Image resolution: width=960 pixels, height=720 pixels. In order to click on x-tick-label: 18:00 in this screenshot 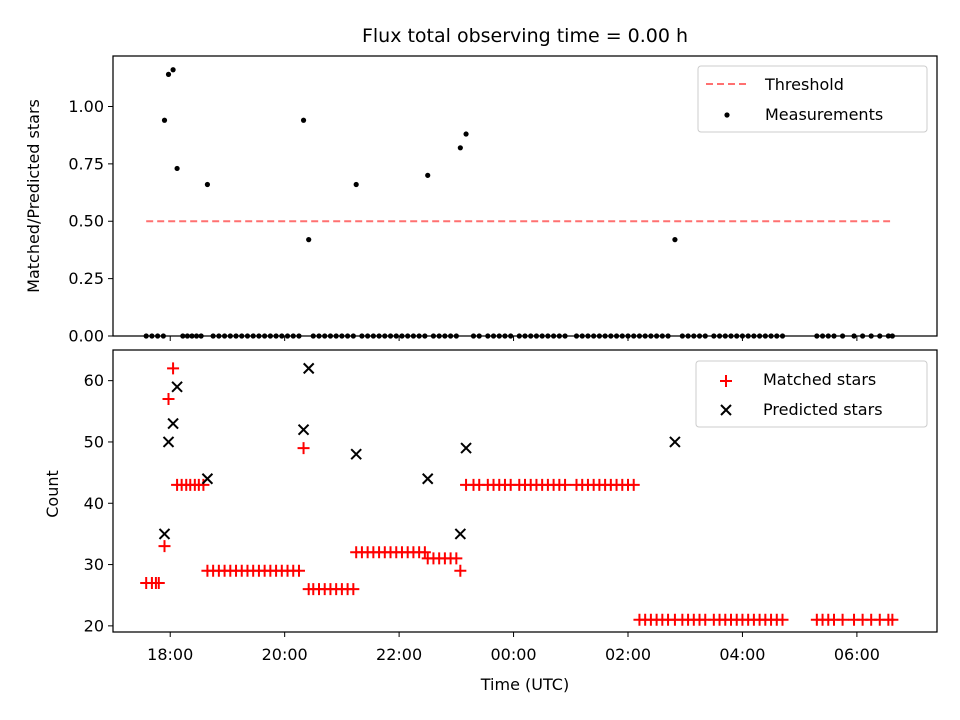, I will do `click(170, 654)`.